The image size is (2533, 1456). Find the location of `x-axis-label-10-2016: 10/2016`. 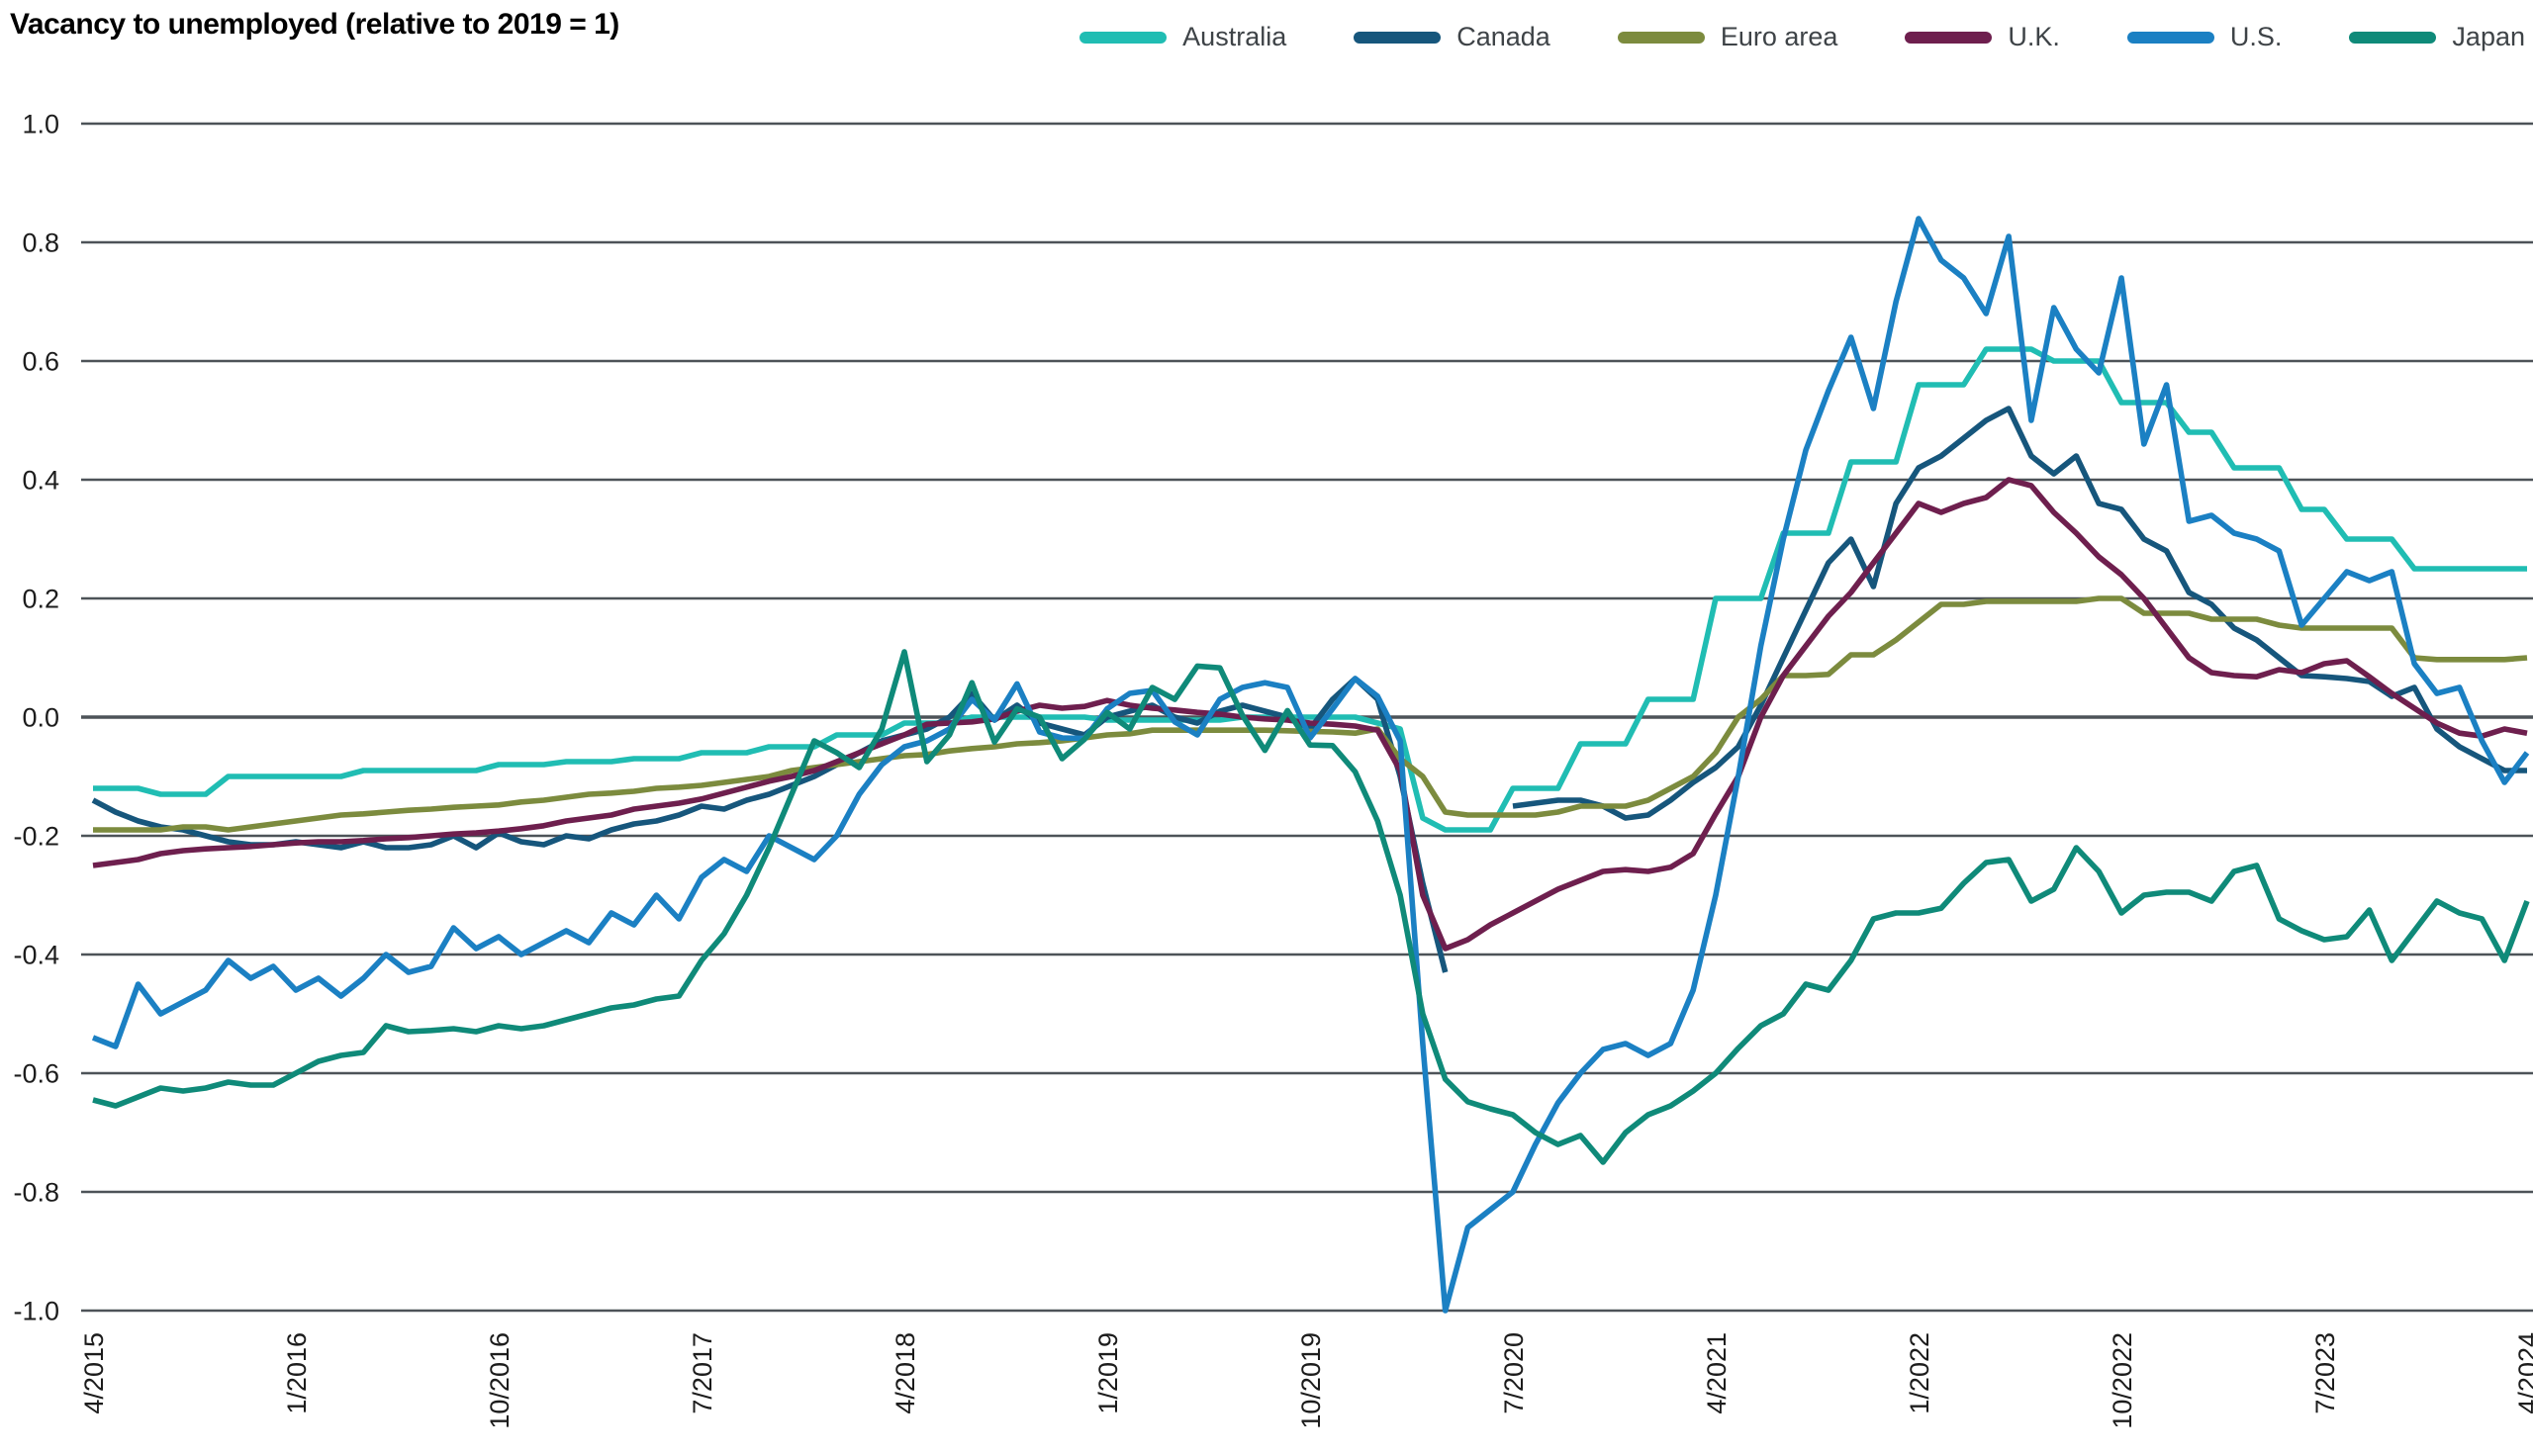

x-axis-label-10-2016: 10/2016 is located at coordinates (500, 1380).